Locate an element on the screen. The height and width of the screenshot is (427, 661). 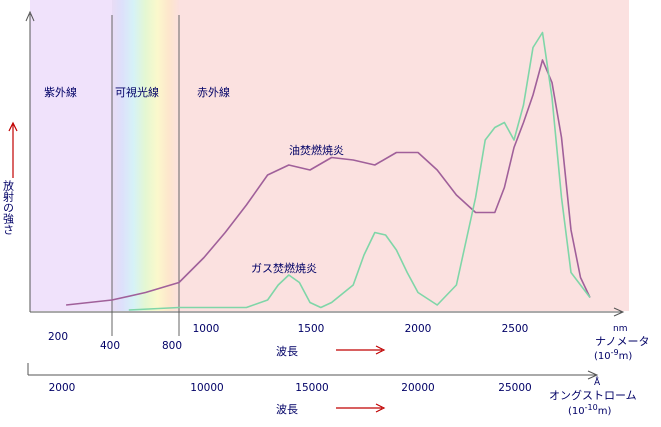
visible-region is located at coordinates (145, 155).